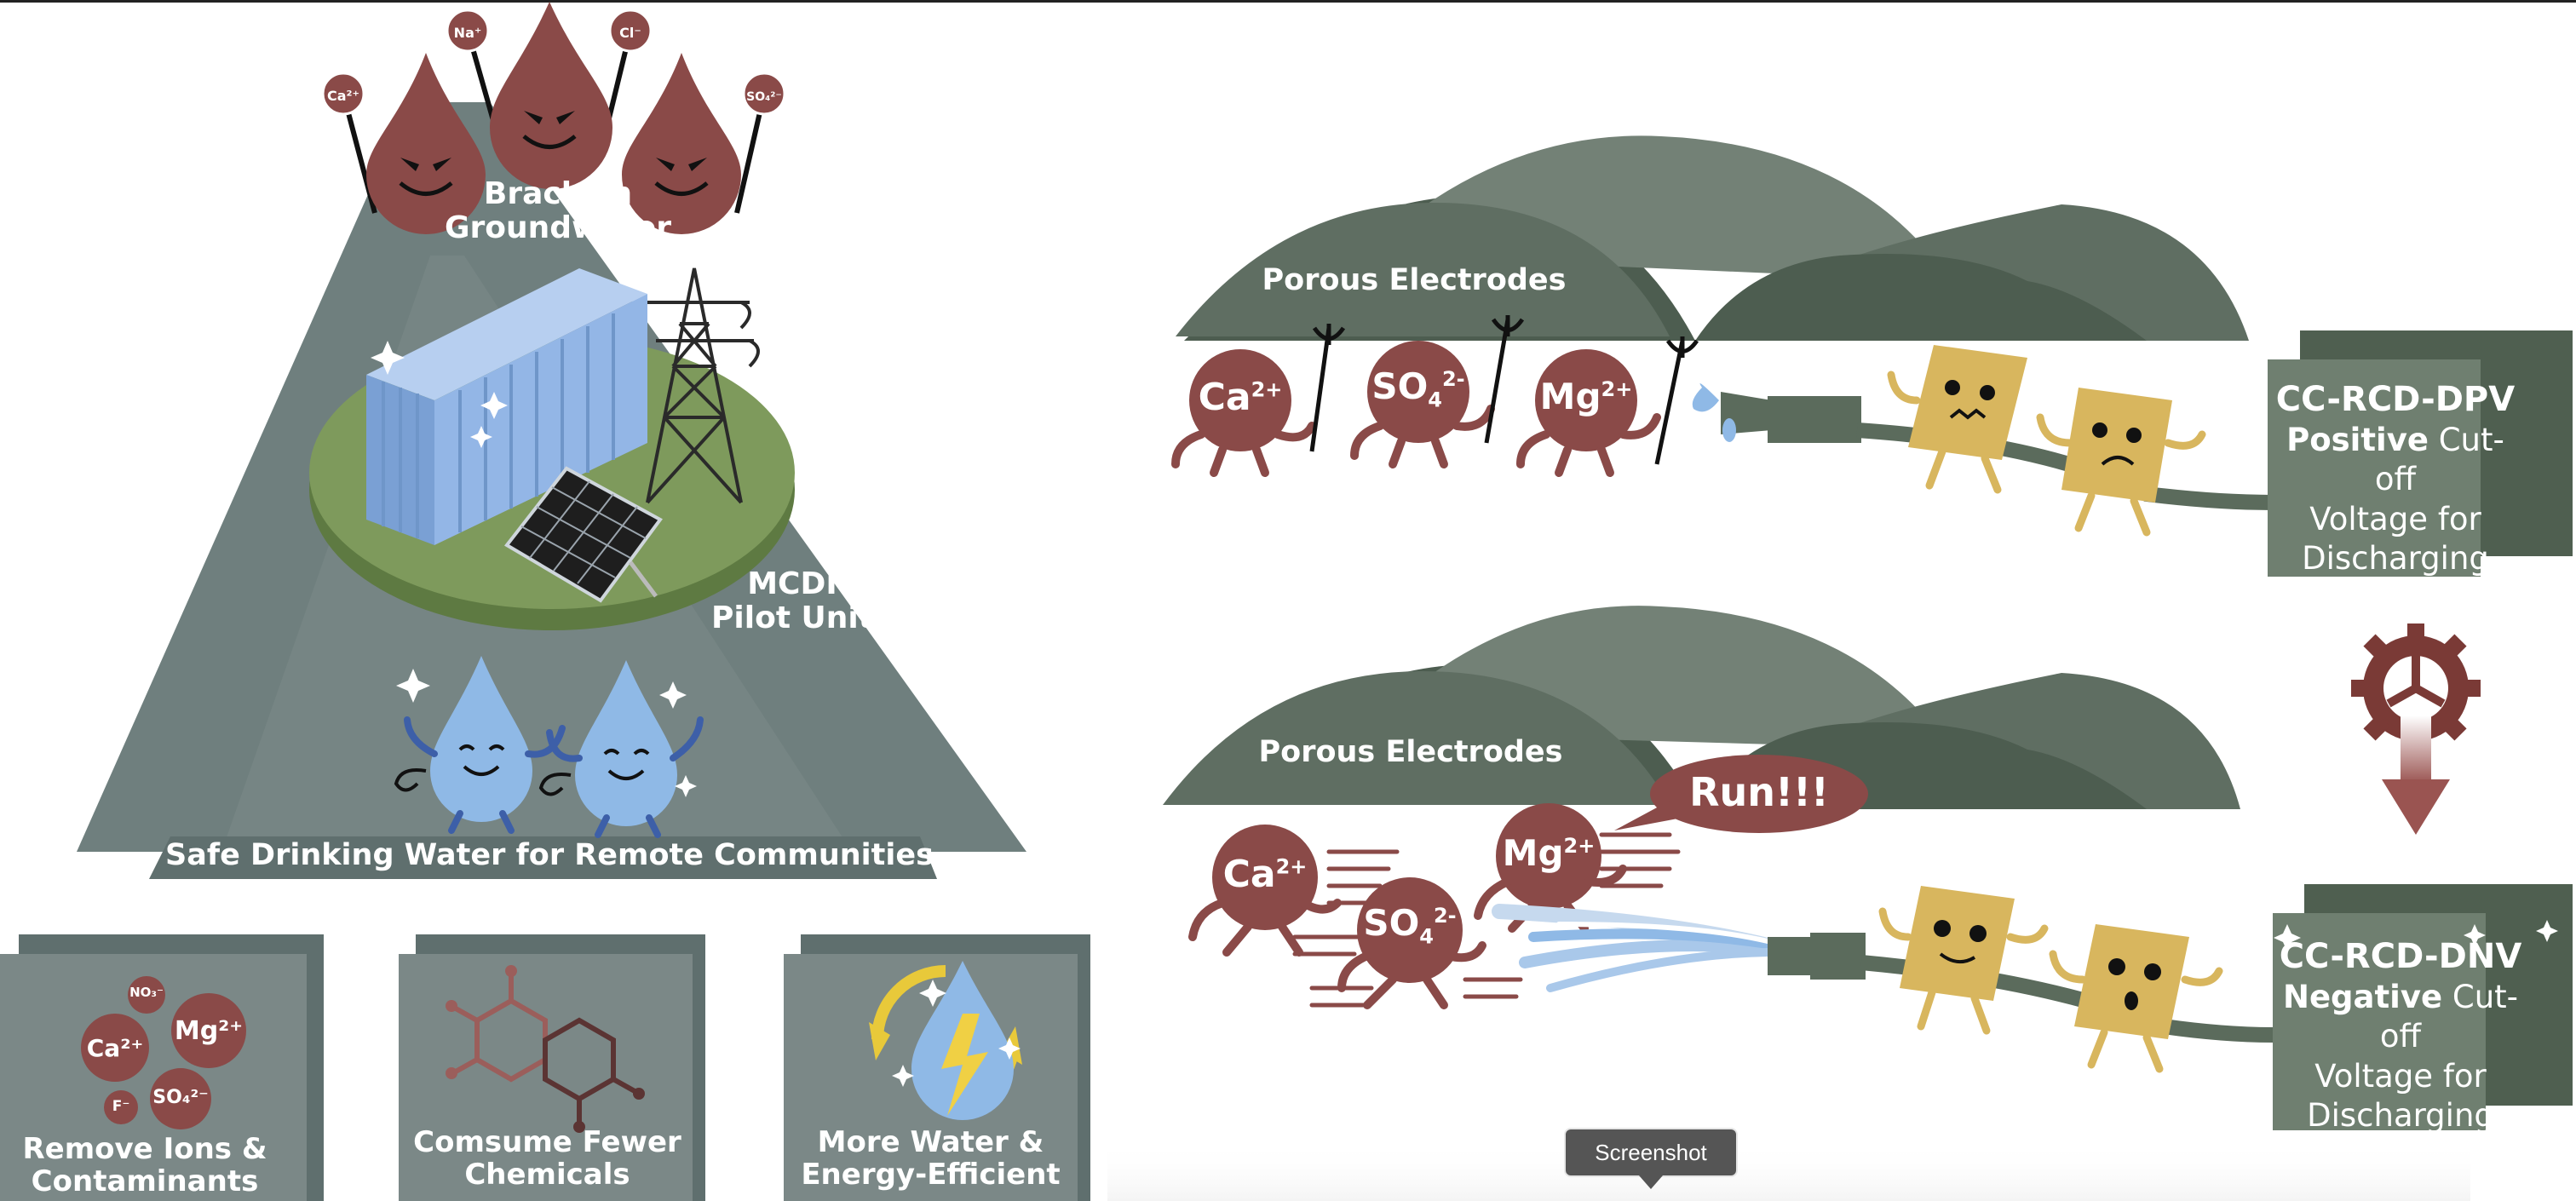 Image resolution: width=2576 pixels, height=1201 pixels. What do you see at coordinates (209, 1031) in the screenshot?
I see `ion-mg-label: Mg²⁺` at bounding box center [209, 1031].